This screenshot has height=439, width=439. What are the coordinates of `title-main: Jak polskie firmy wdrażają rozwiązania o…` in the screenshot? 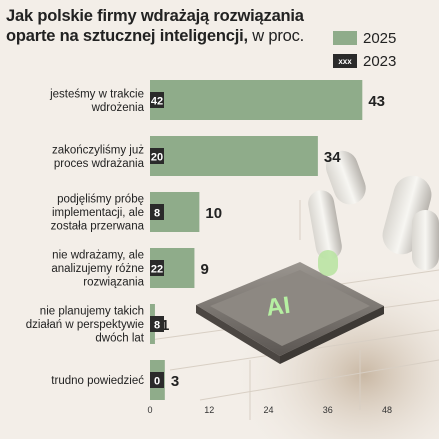 It's located at (155, 26).